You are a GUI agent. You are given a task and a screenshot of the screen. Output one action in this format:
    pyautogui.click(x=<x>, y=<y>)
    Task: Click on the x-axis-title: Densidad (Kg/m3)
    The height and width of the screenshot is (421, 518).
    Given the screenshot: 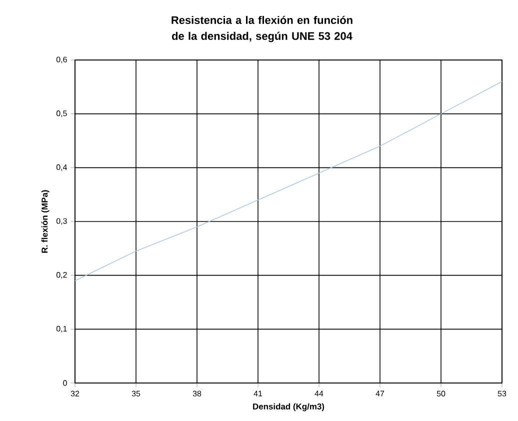 What is the action you would take?
    pyautogui.click(x=288, y=407)
    